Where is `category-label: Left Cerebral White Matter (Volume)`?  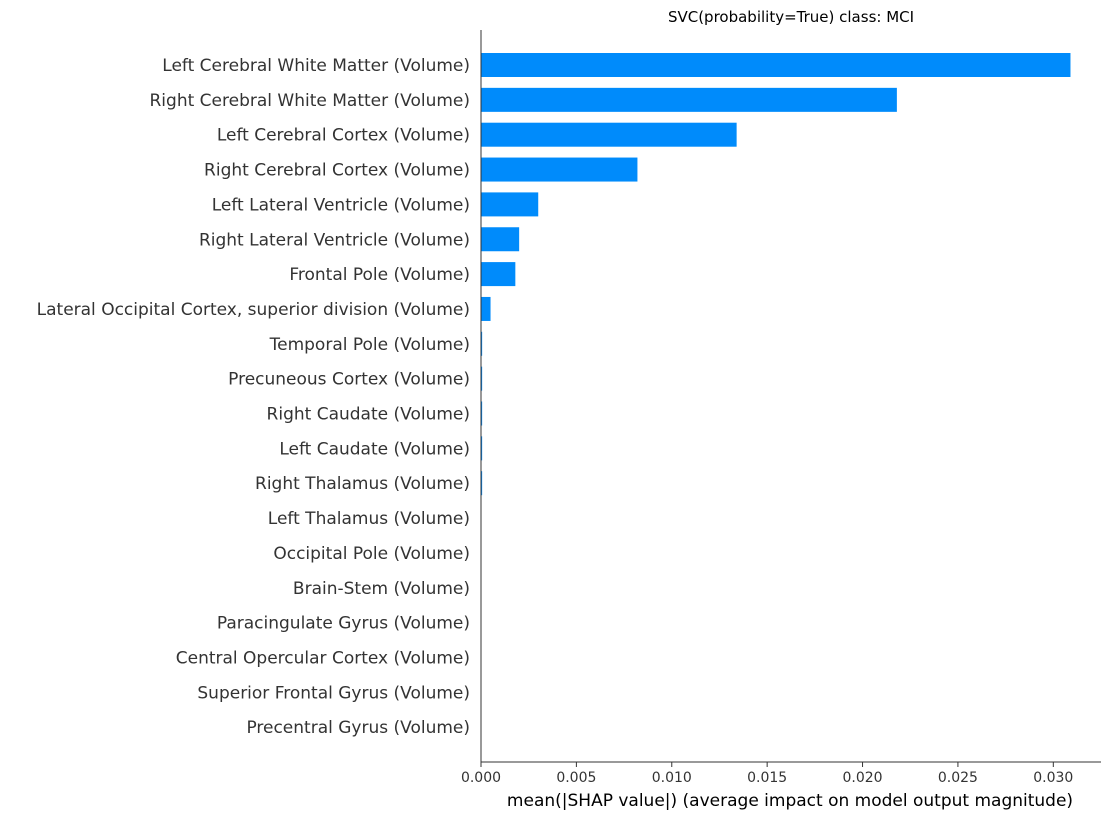 category-label: Left Cerebral White Matter (Volume) is located at coordinates (316, 66).